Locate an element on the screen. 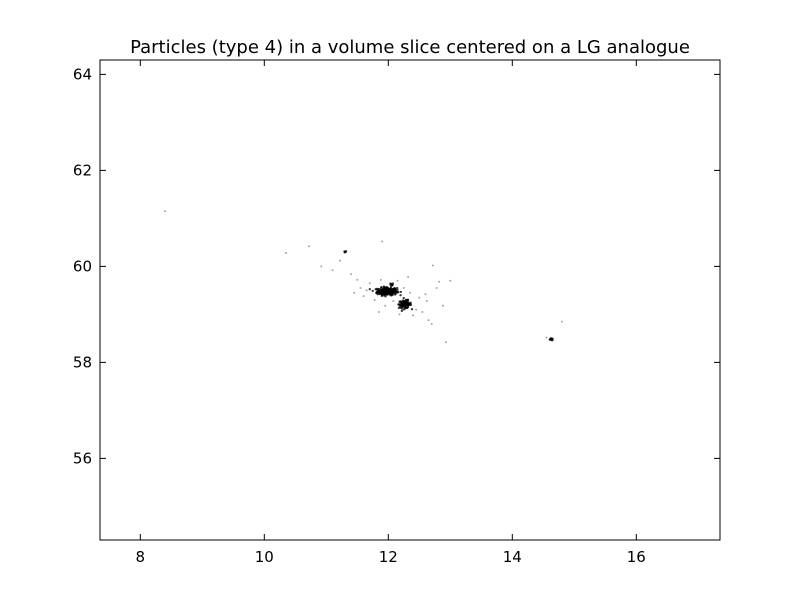 The image size is (800, 600). y-tick-label: 64 is located at coordinates (82, 74).